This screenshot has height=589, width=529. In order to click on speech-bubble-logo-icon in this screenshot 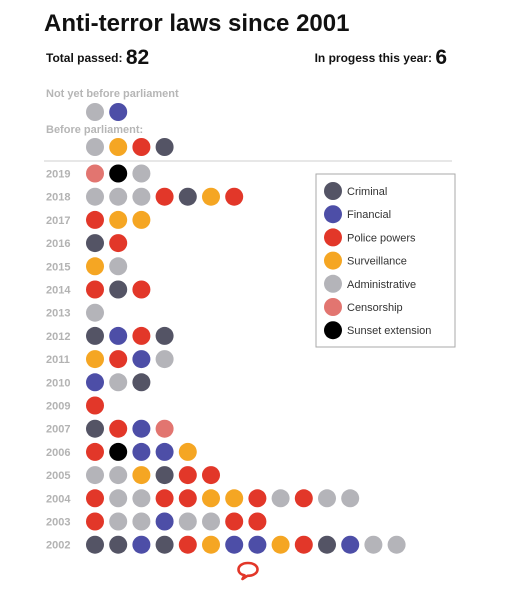, I will do `click(248, 571)`.